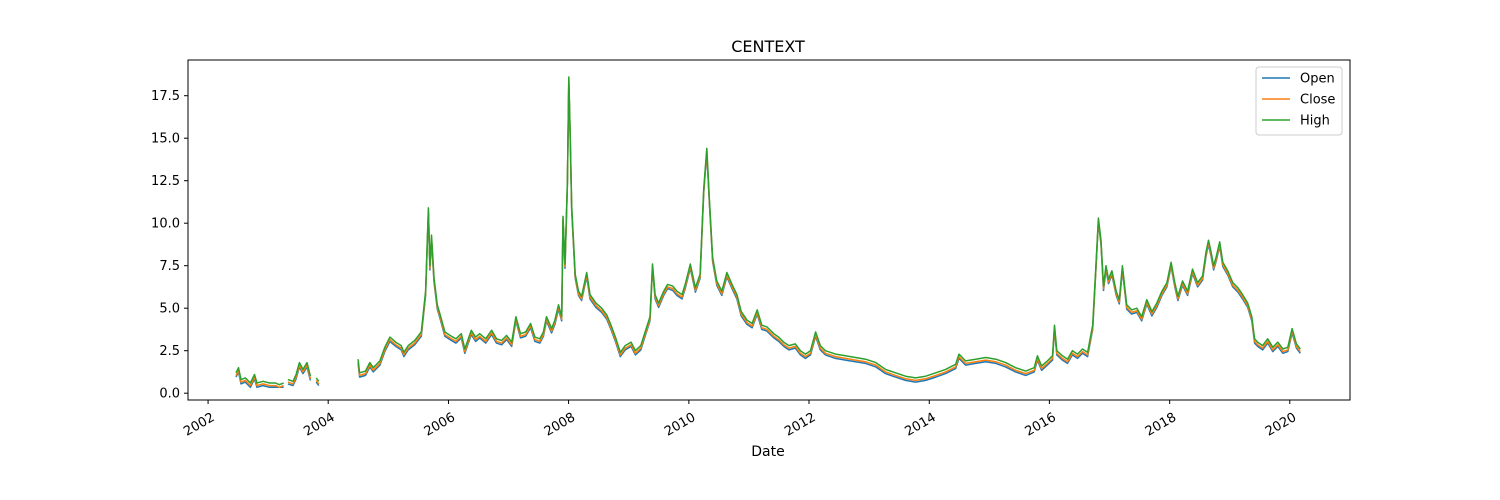  Describe the element at coordinates (768, 46) in the screenshot. I see `chart-title: CENTEXT` at that location.